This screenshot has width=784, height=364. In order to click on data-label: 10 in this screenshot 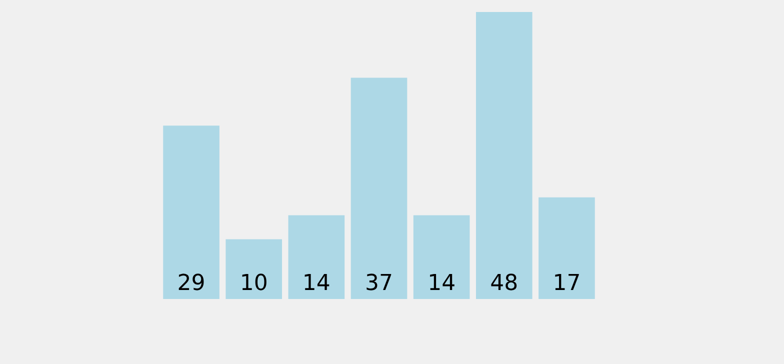, I will do `click(254, 283)`.